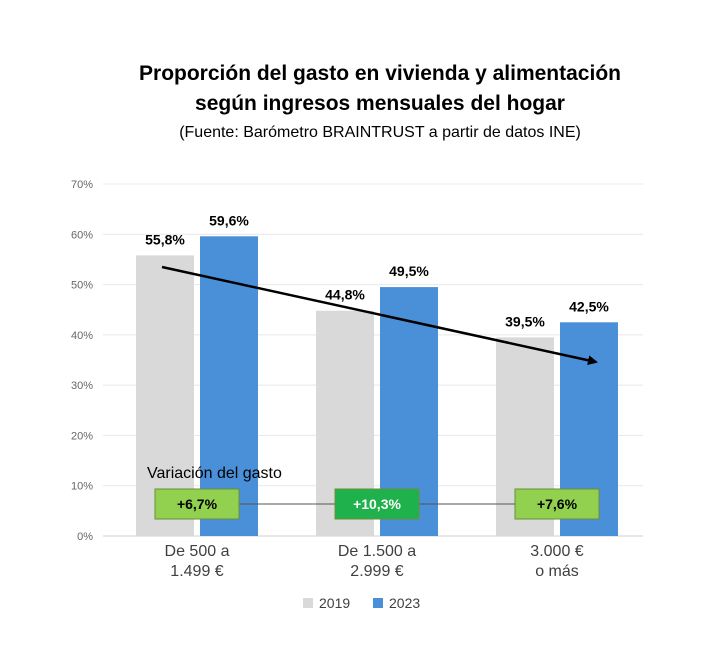 Image resolution: width=727 pixels, height=646 pixels. I want to click on legend-swatch-2023, so click(378, 603).